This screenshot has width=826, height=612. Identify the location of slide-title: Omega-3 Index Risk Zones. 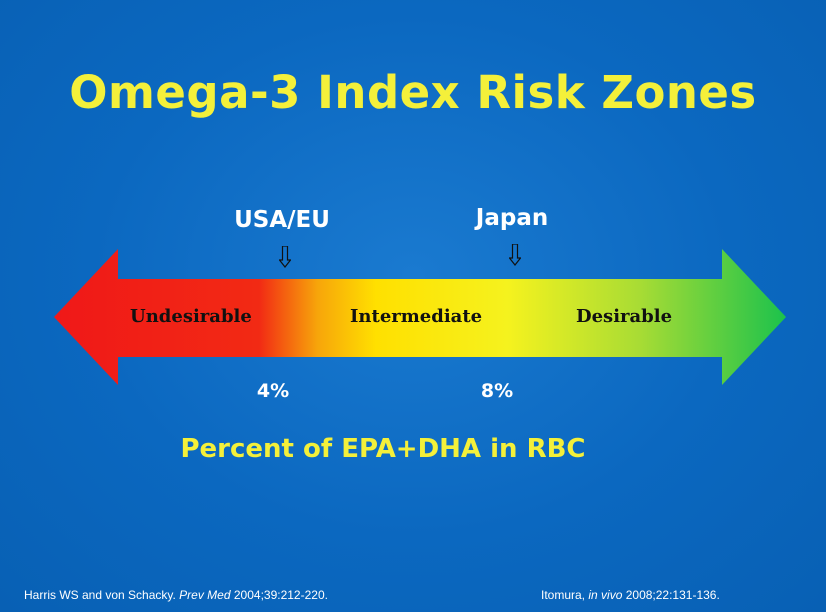
(413, 92).